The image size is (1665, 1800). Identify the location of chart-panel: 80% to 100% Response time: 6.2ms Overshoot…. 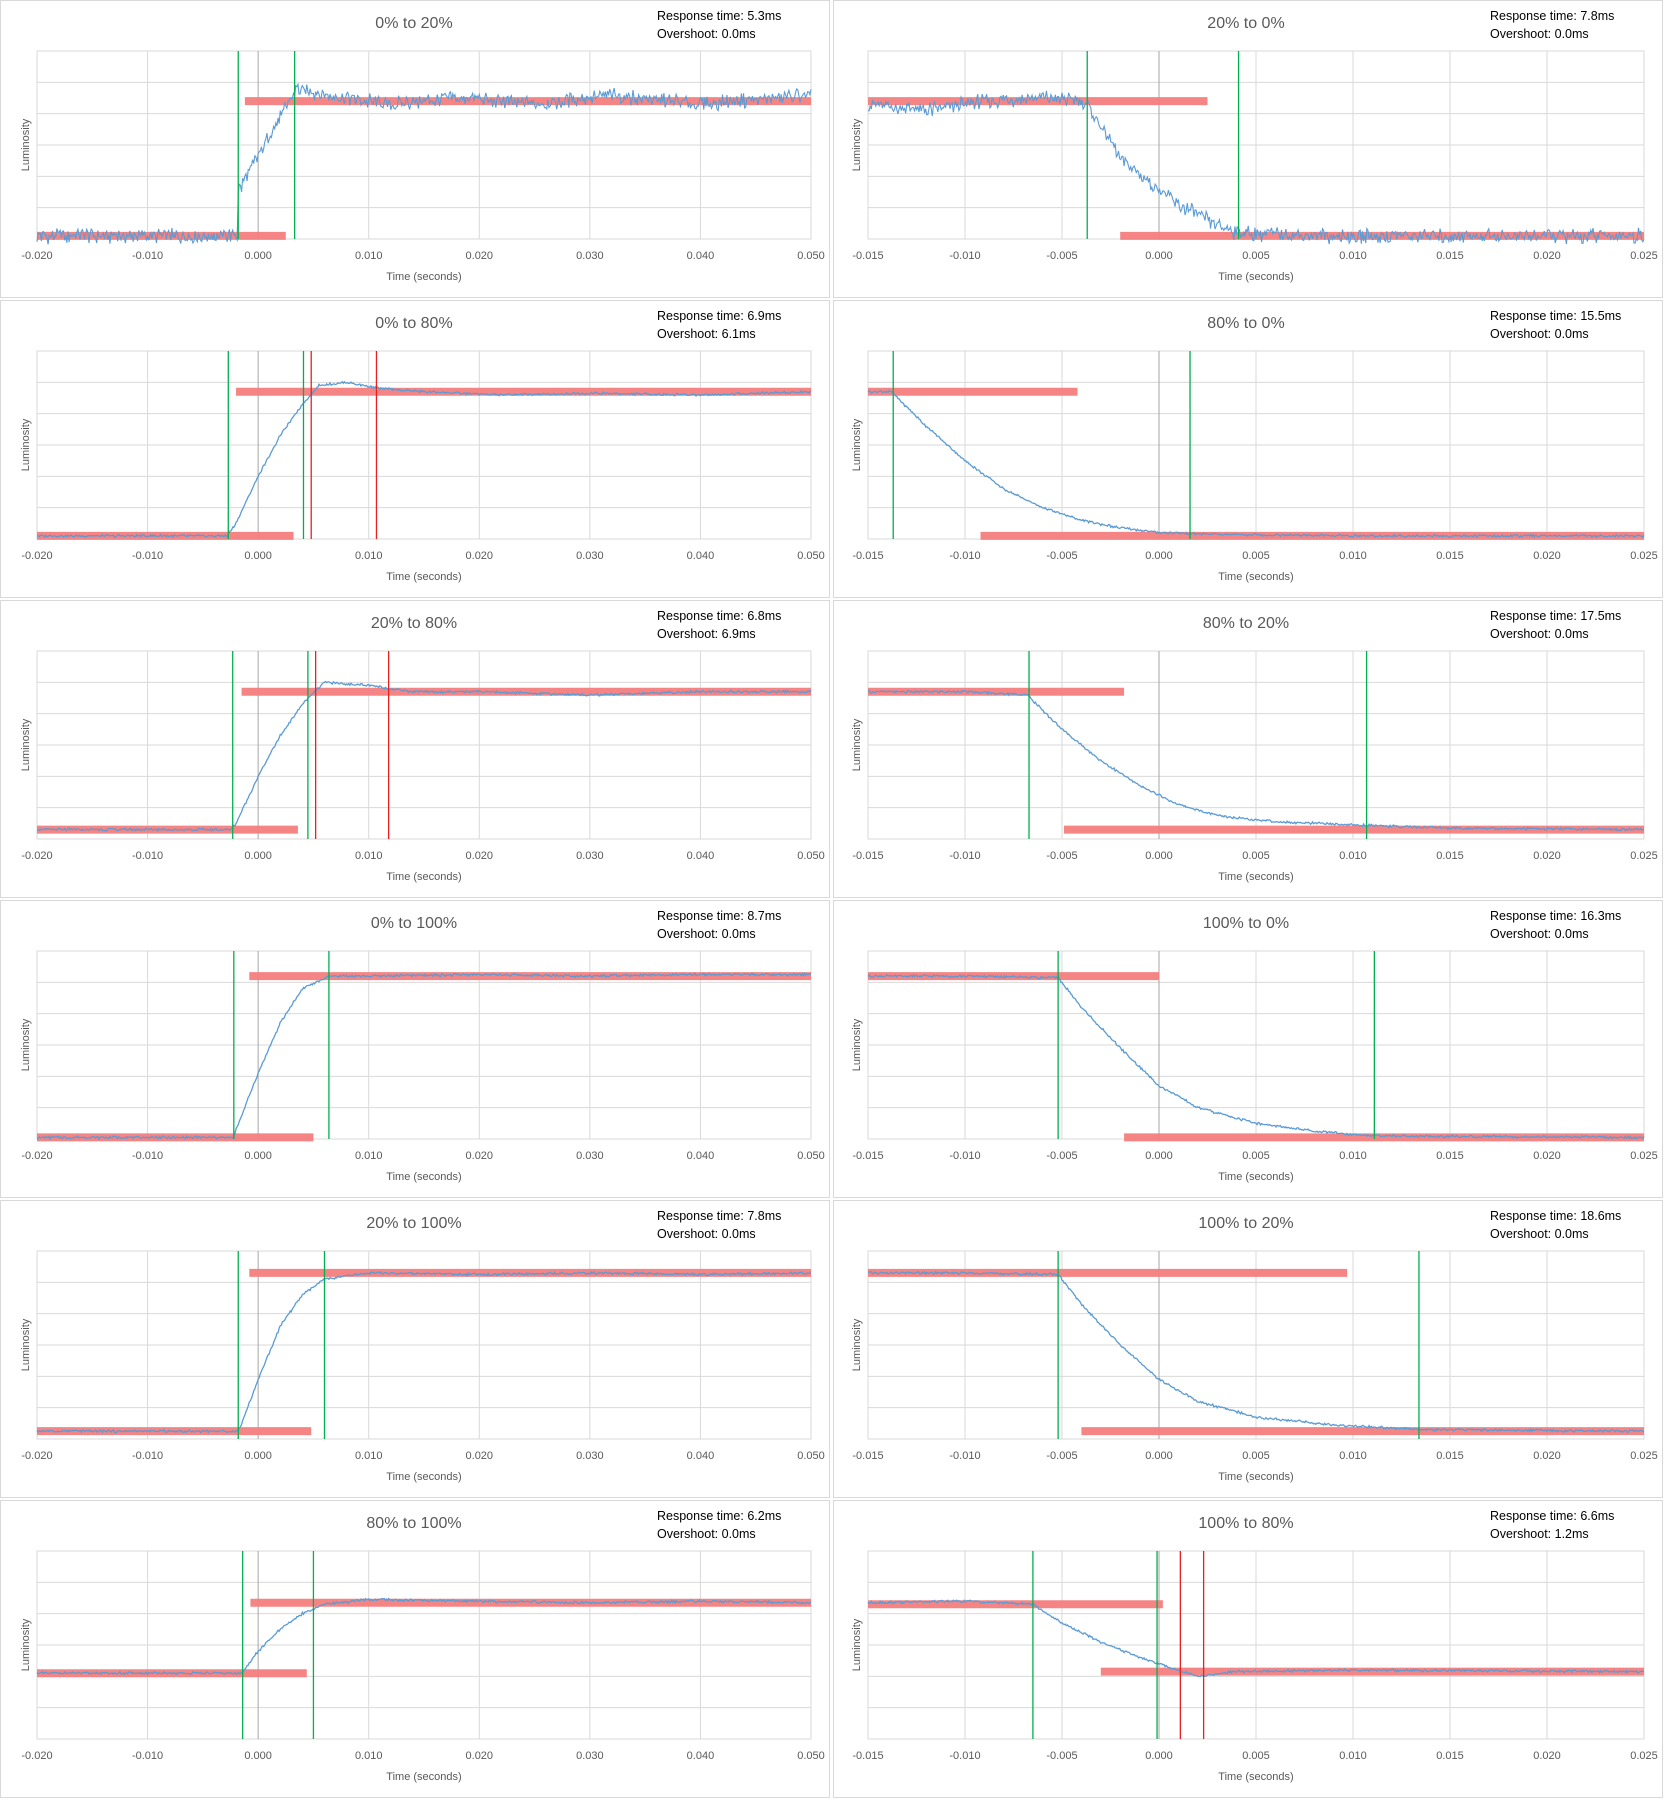
(415, 1649).